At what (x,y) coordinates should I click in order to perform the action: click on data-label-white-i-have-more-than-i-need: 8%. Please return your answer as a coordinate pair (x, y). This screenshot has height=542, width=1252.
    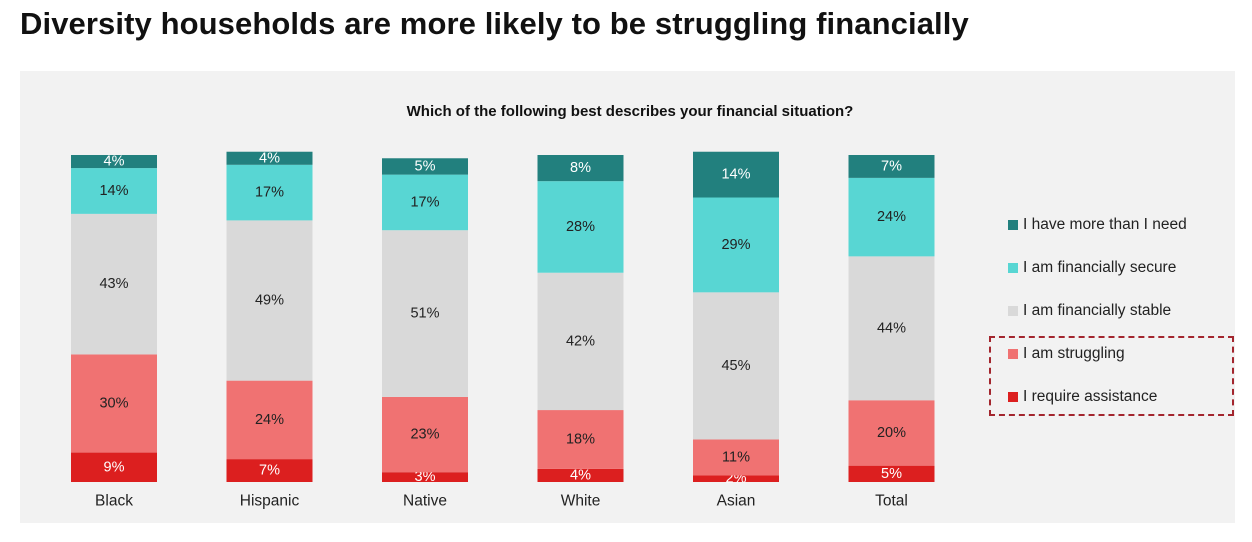
    Looking at the image, I should click on (580, 168).